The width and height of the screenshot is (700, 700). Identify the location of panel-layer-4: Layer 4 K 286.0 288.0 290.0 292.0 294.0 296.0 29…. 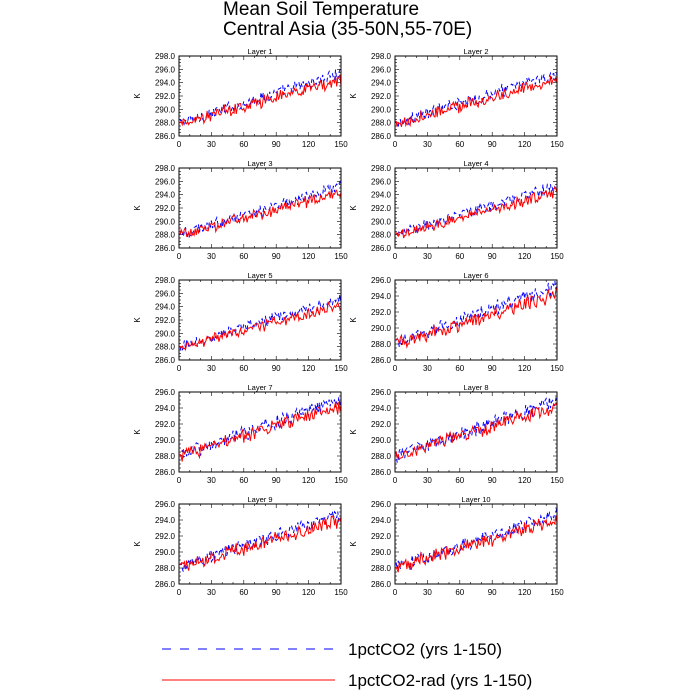
(456, 210).